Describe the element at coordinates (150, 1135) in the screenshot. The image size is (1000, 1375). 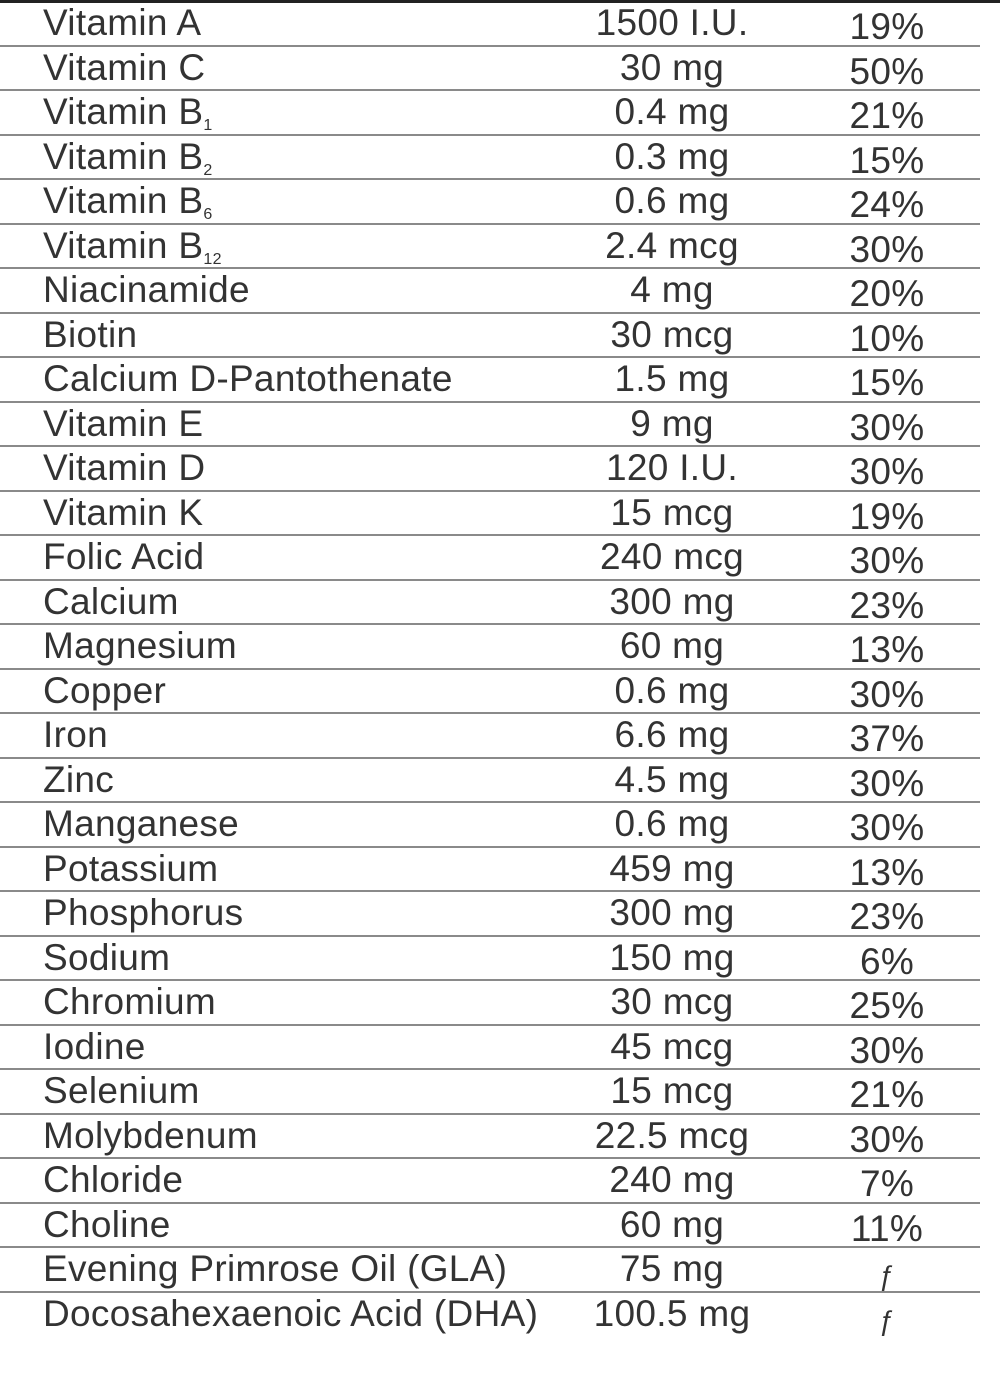
I see `nutrient-name: Molybdenum` at that location.